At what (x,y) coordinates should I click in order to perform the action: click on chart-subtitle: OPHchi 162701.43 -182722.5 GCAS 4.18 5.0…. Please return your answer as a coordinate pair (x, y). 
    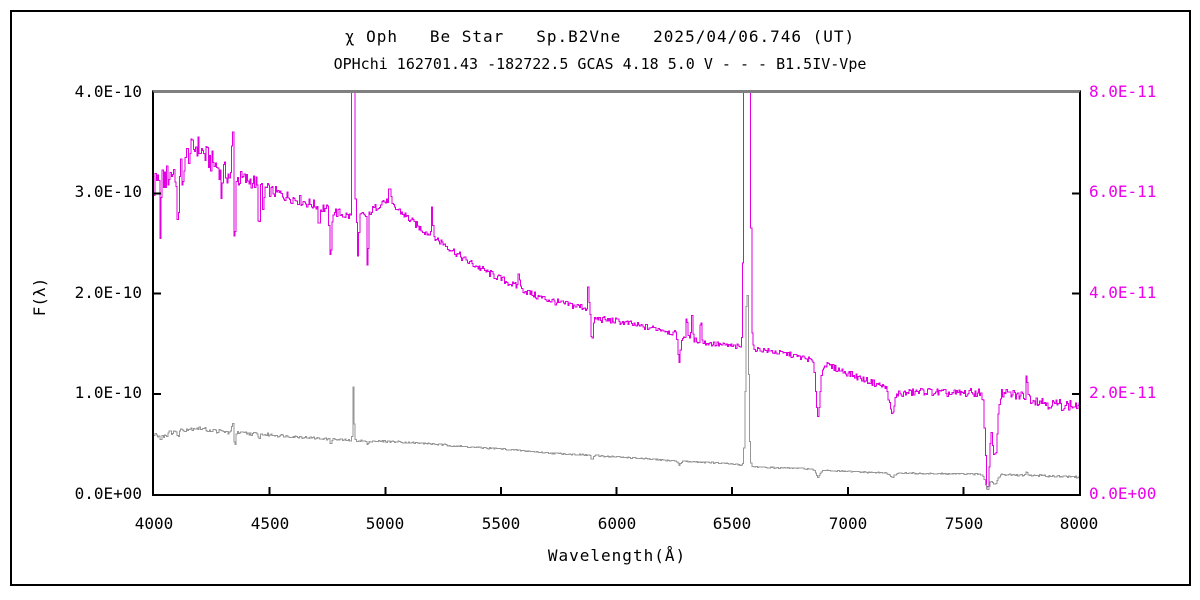
    Looking at the image, I should click on (600, 64).